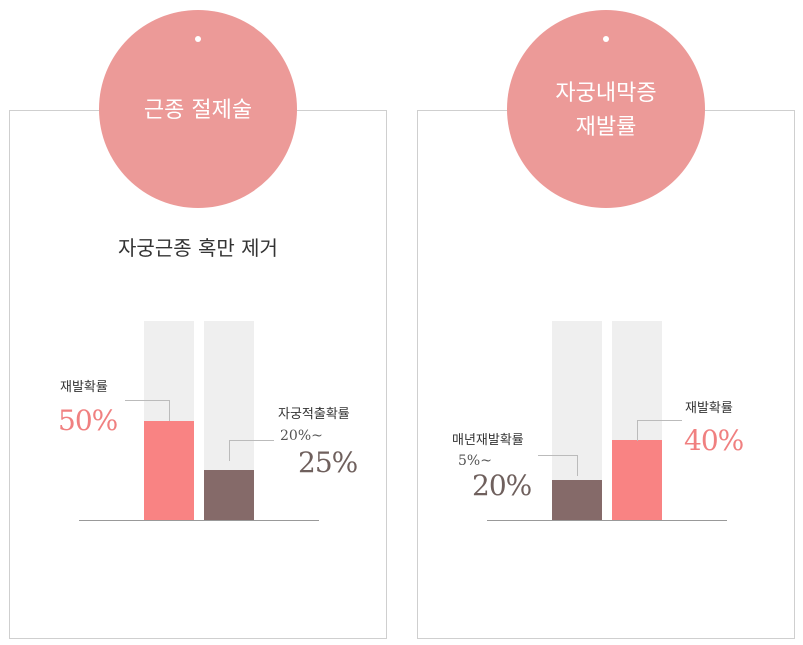 This screenshot has height=645, width=803. I want to click on category-label: 매년재발확률, so click(488, 440).